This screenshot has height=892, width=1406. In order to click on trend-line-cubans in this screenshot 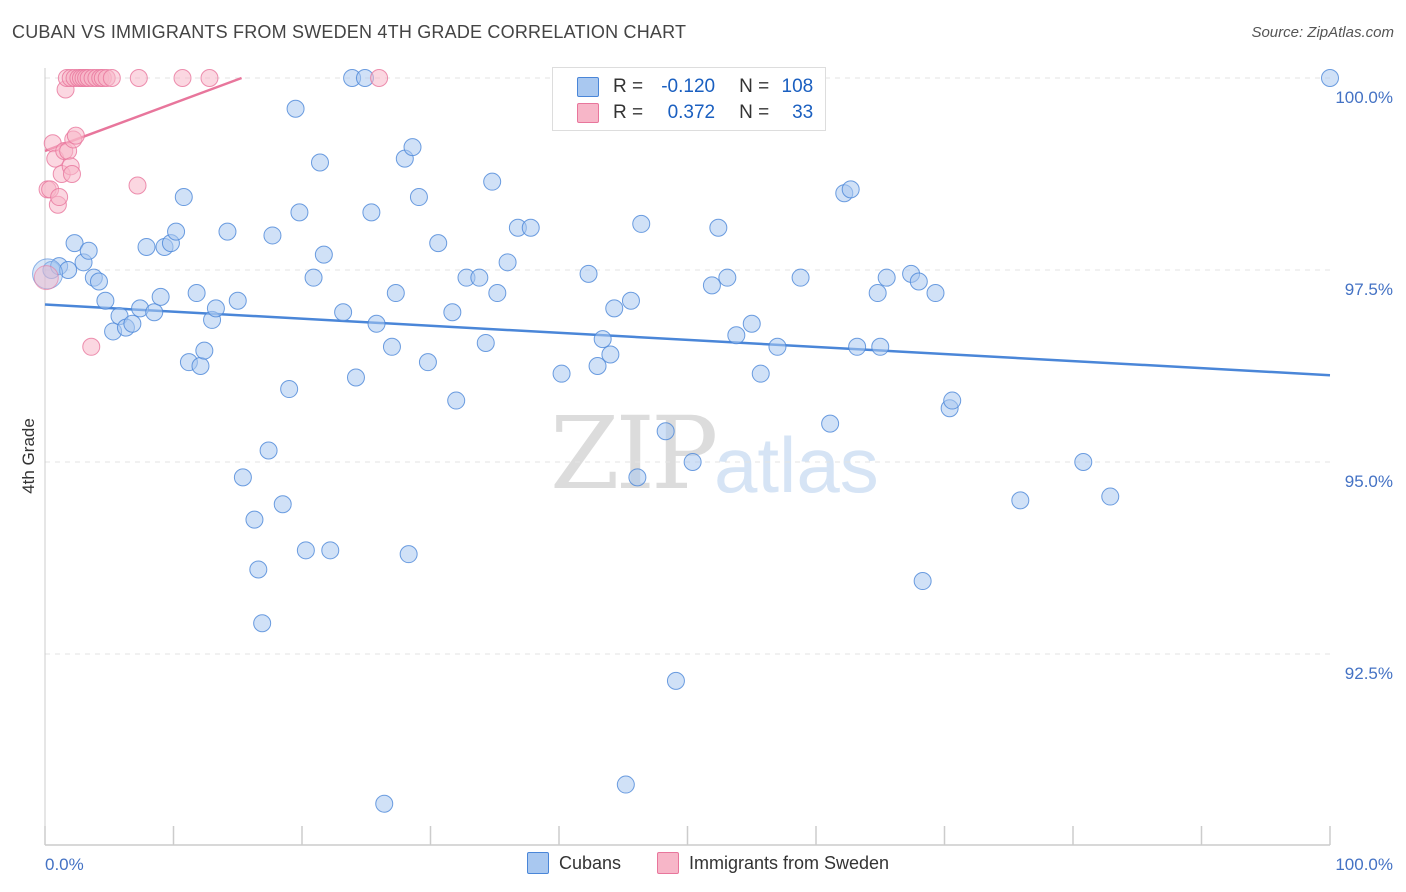, I will do `click(687, 340)`.